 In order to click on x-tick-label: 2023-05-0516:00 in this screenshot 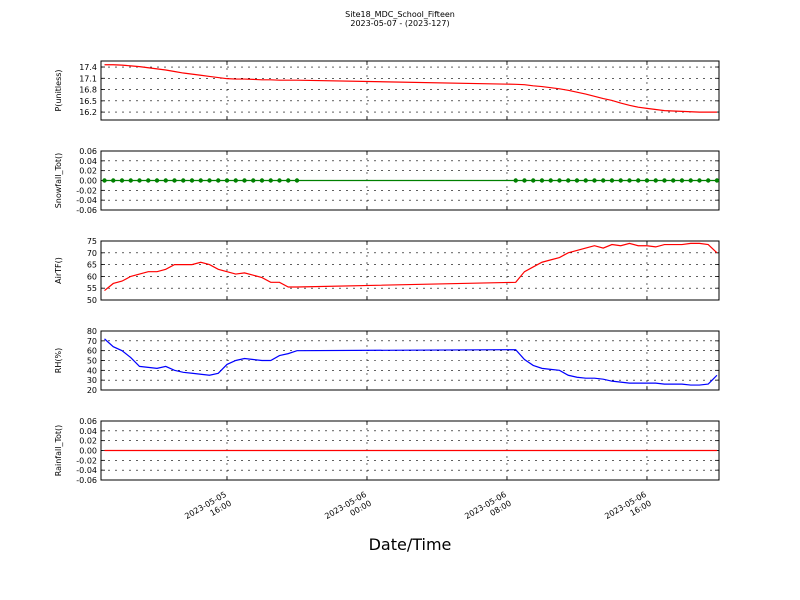, I will do `click(208, 510)`.